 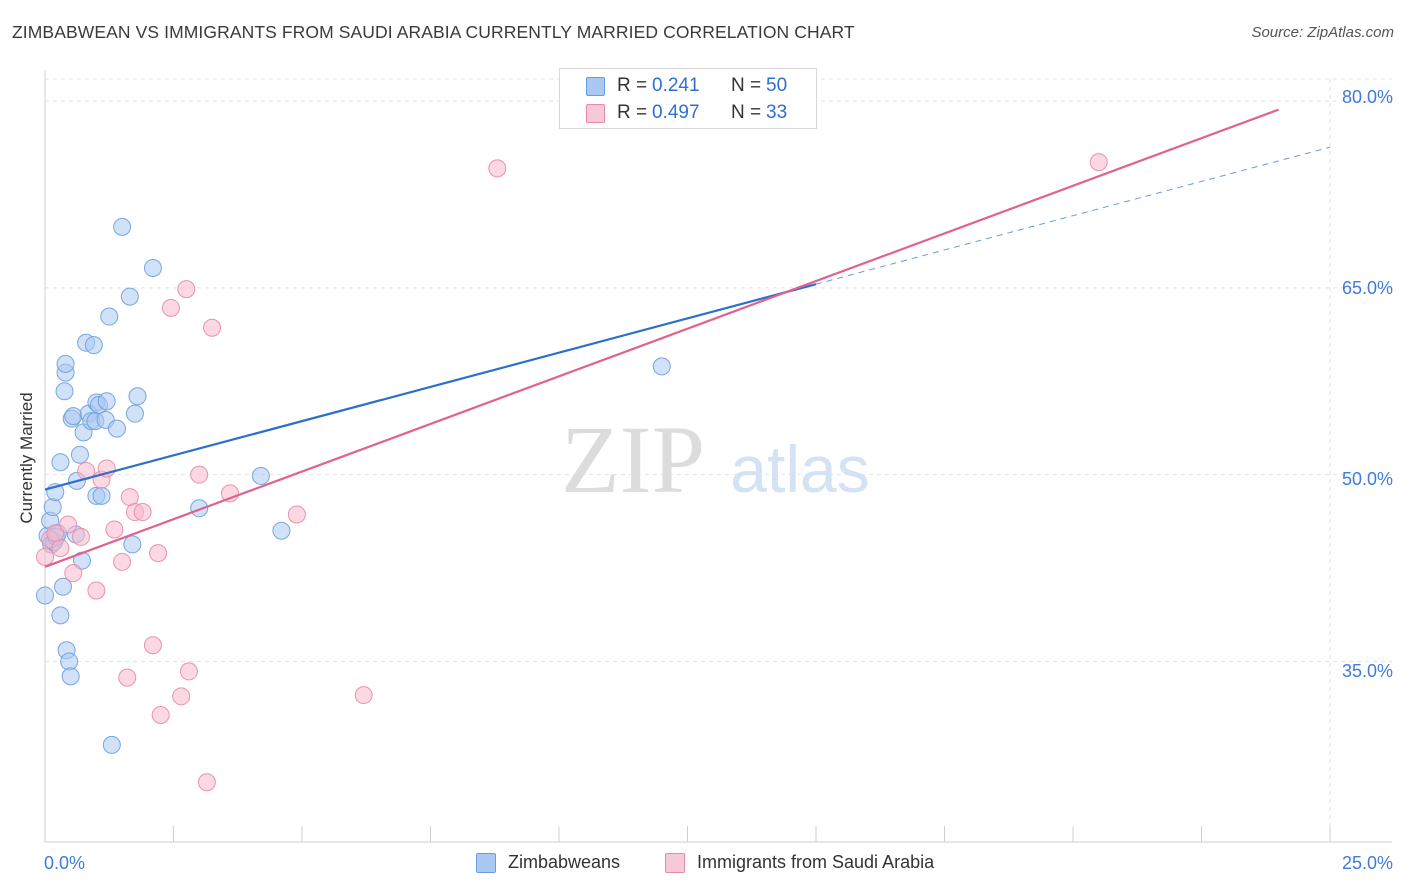 What do you see at coordinates (1367, 863) in the screenshot?
I see `x-tick-label-max: 25.0%` at bounding box center [1367, 863].